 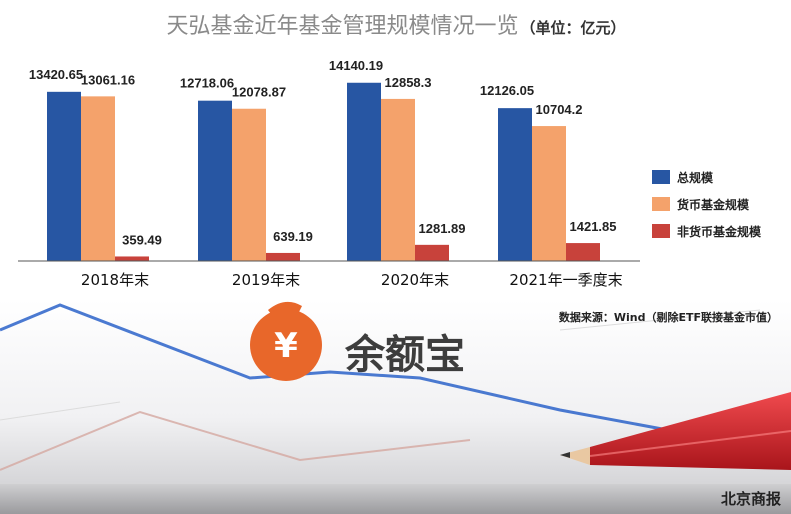 I want to click on yuebao-logo: ¥ 余额宝, so click(x=357, y=341).